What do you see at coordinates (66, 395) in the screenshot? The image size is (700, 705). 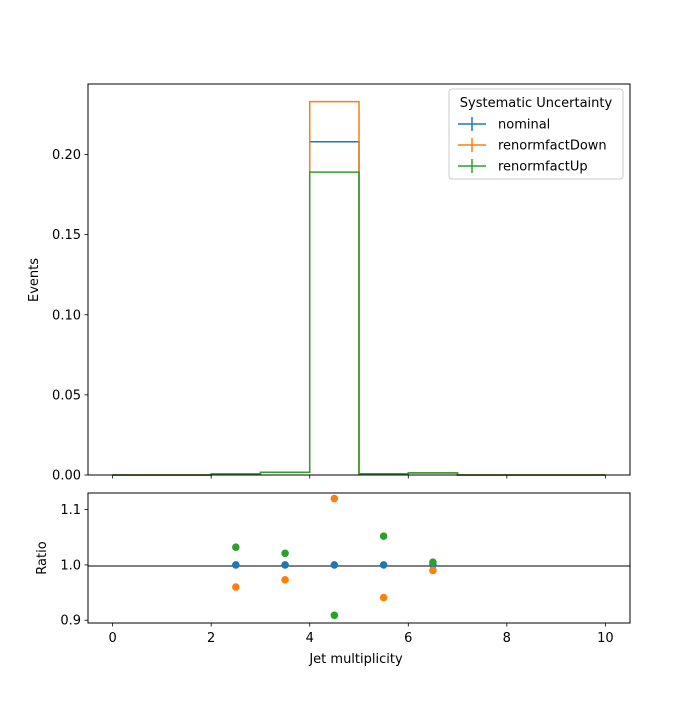 I see `main-y-tick-label: 0.05` at bounding box center [66, 395].